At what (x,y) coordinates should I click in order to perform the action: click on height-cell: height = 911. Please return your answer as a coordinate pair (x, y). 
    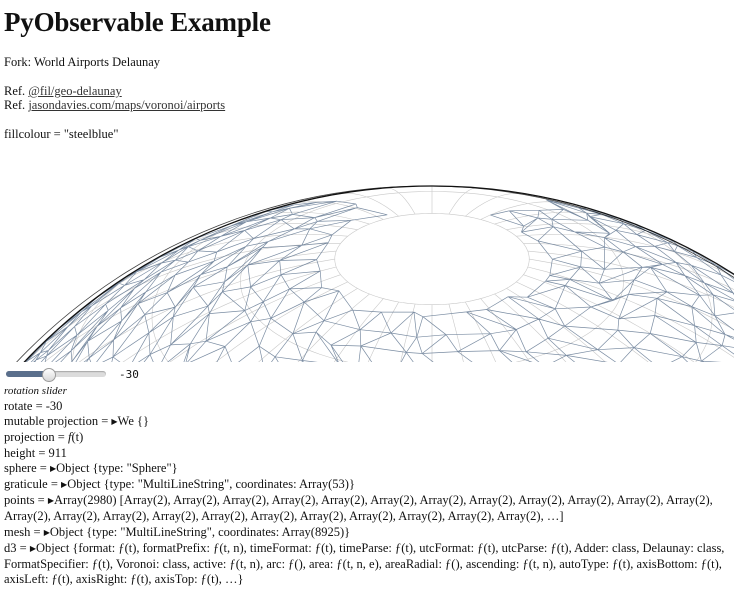
    Looking at the image, I should click on (367, 453).